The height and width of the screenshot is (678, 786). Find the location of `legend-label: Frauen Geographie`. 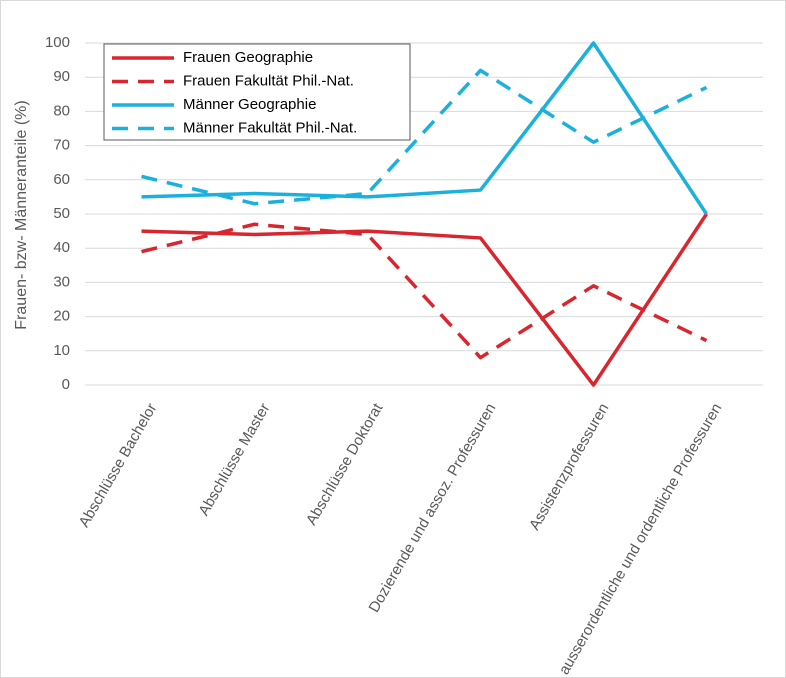

legend-label: Frauen Geographie is located at coordinates (248, 57).